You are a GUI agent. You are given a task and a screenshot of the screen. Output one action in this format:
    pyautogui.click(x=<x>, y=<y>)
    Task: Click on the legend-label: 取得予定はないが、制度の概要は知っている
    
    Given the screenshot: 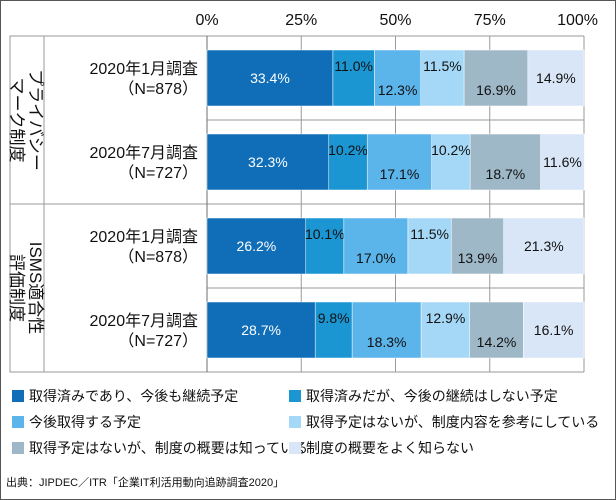 What is the action you would take?
    pyautogui.click(x=168, y=448)
    